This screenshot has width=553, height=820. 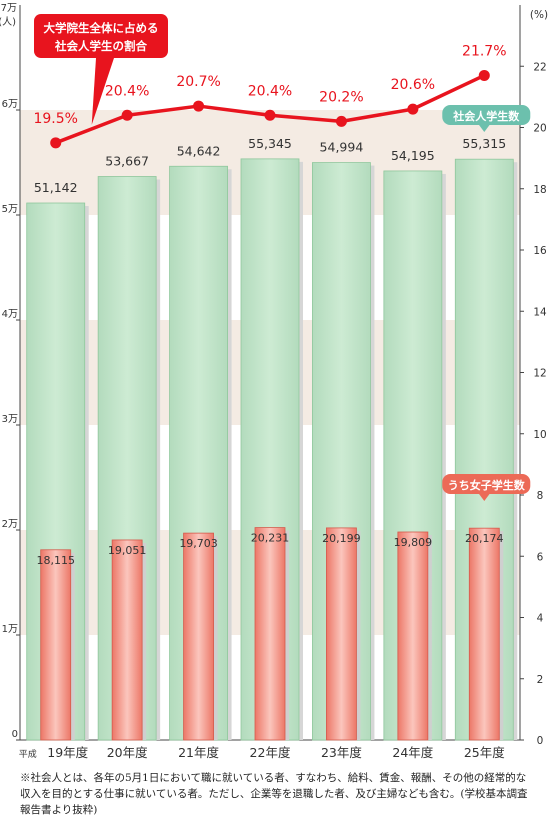 What do you see at coordinates (413, 542) in the screenshot?
I see `bar-label-female-students: 19,809` at bounding box center [413, 542].